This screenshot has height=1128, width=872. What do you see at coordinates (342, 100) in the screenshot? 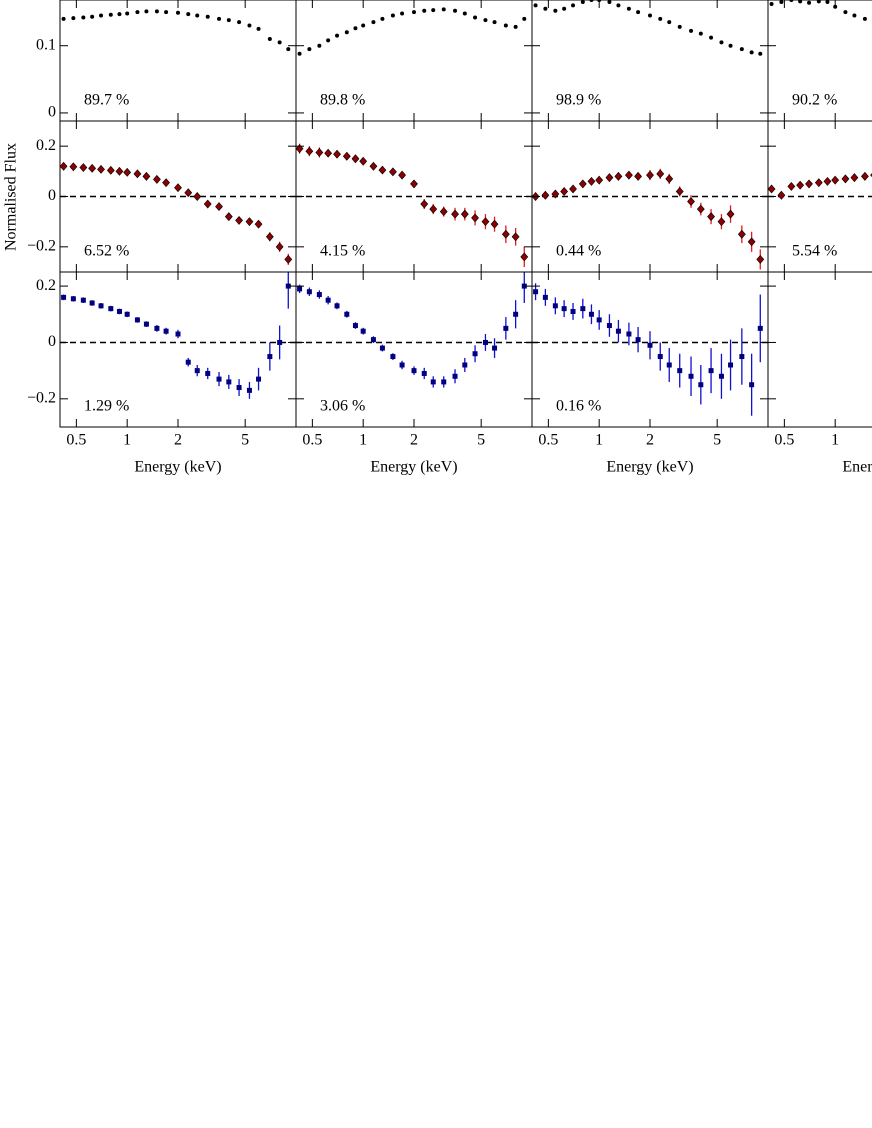
I see `annotation: 89.8 %` at bounding box center [342, 100].